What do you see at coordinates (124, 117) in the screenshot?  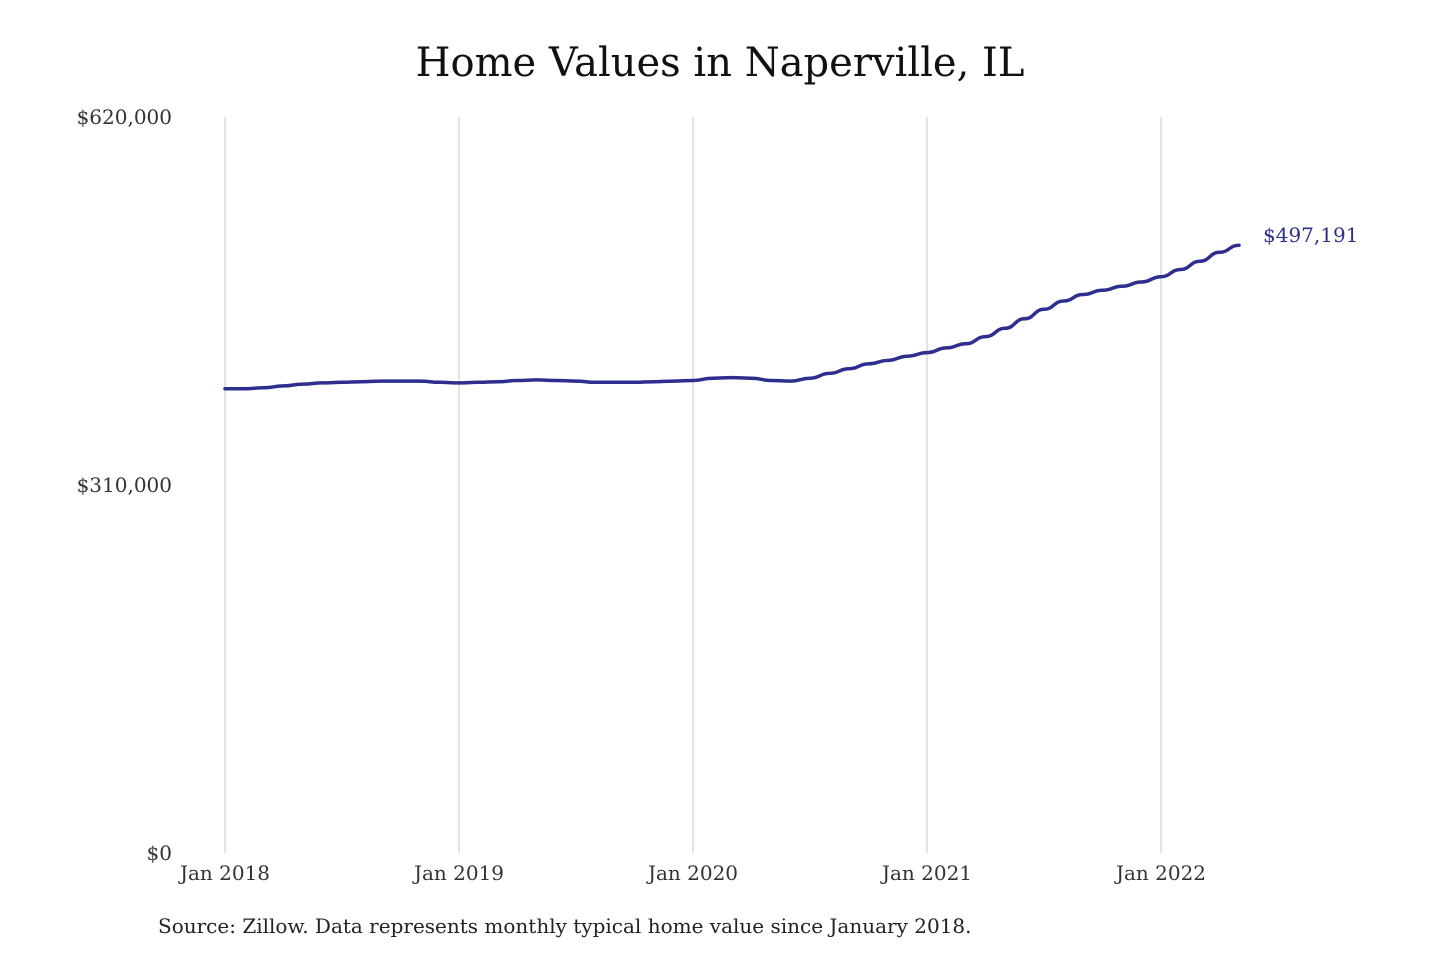 I see `y-tick-label: $620,000` at bounding box center [124, 117].